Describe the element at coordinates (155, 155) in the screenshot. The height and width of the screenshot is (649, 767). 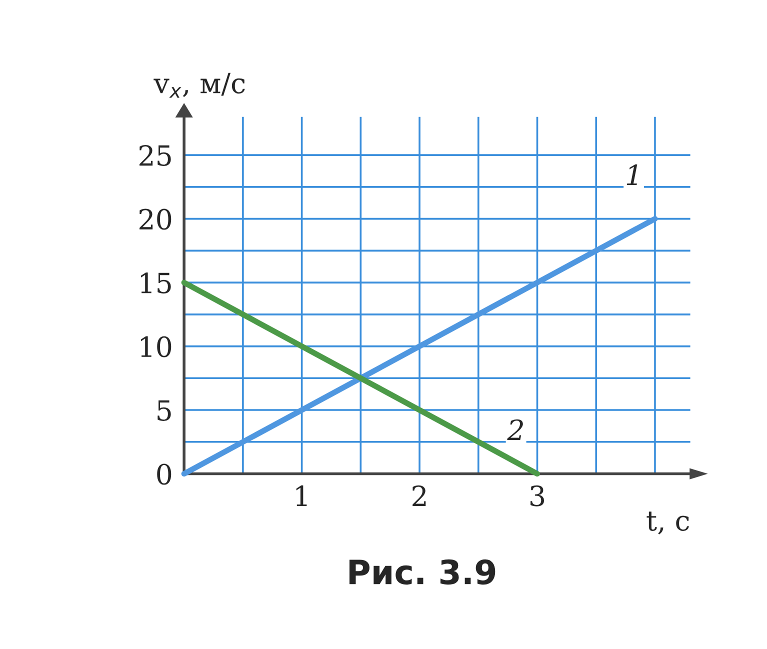
I see `y-tick-label: 25` at that location.